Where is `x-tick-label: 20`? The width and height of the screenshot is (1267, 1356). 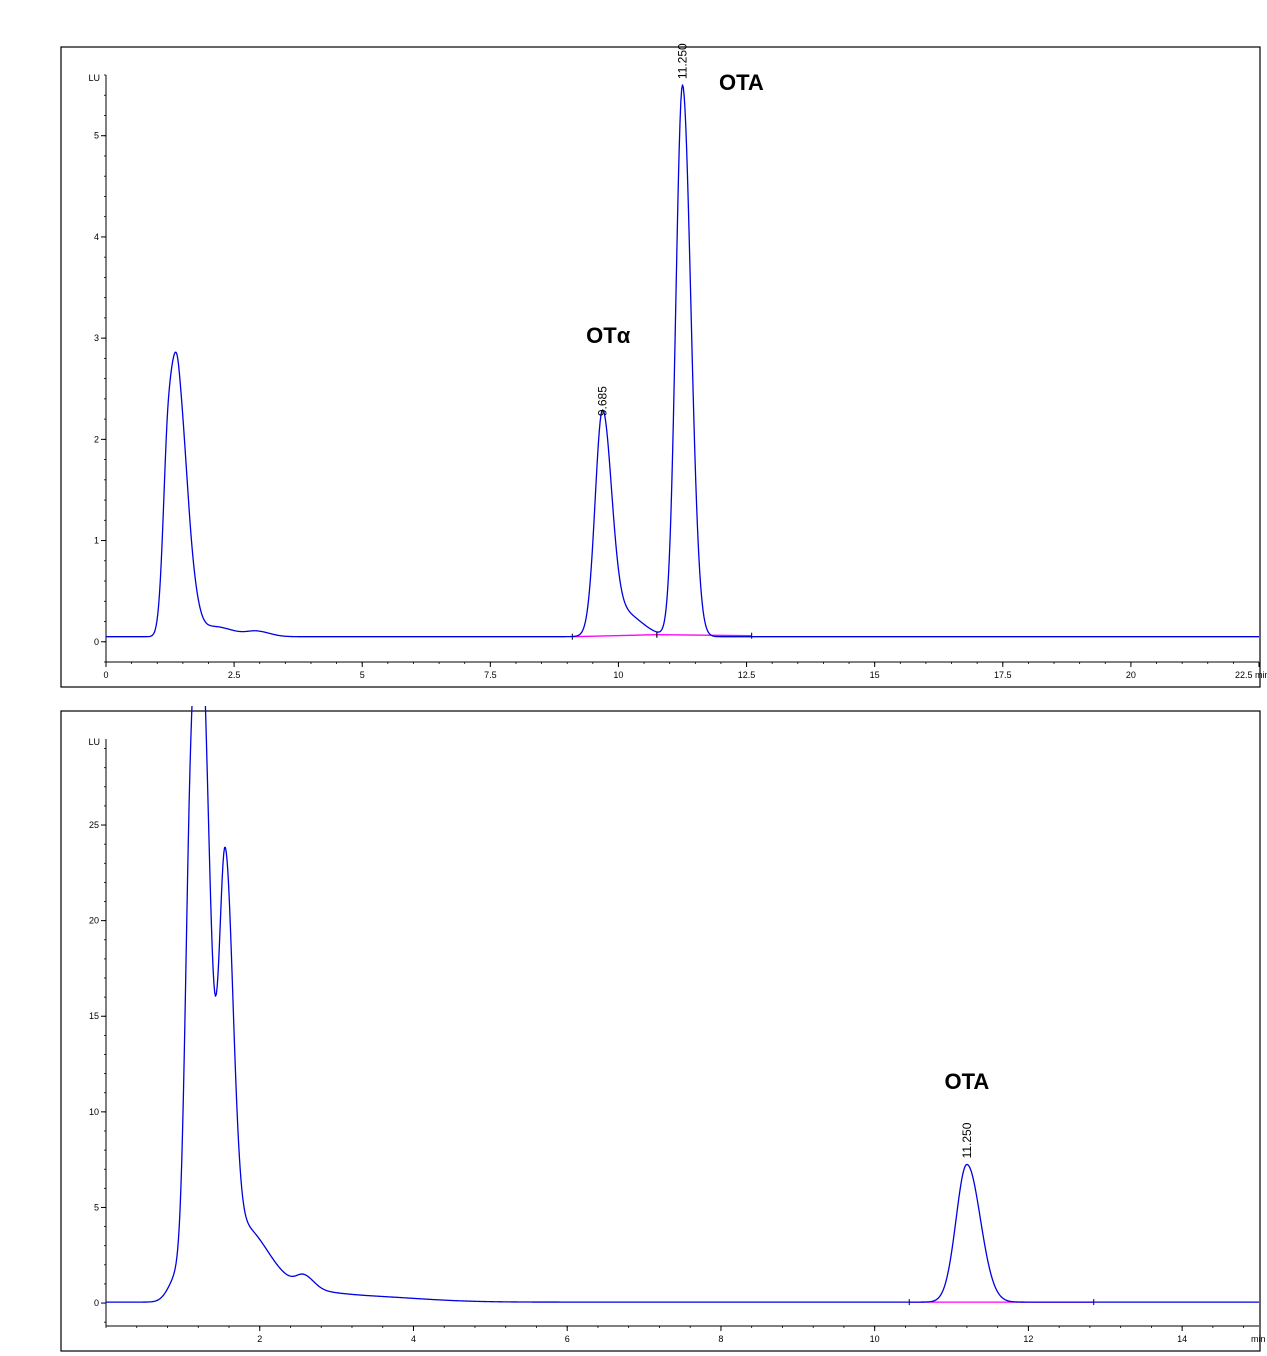 x-tick-label: 20 is located at coordinates (1131, 675).